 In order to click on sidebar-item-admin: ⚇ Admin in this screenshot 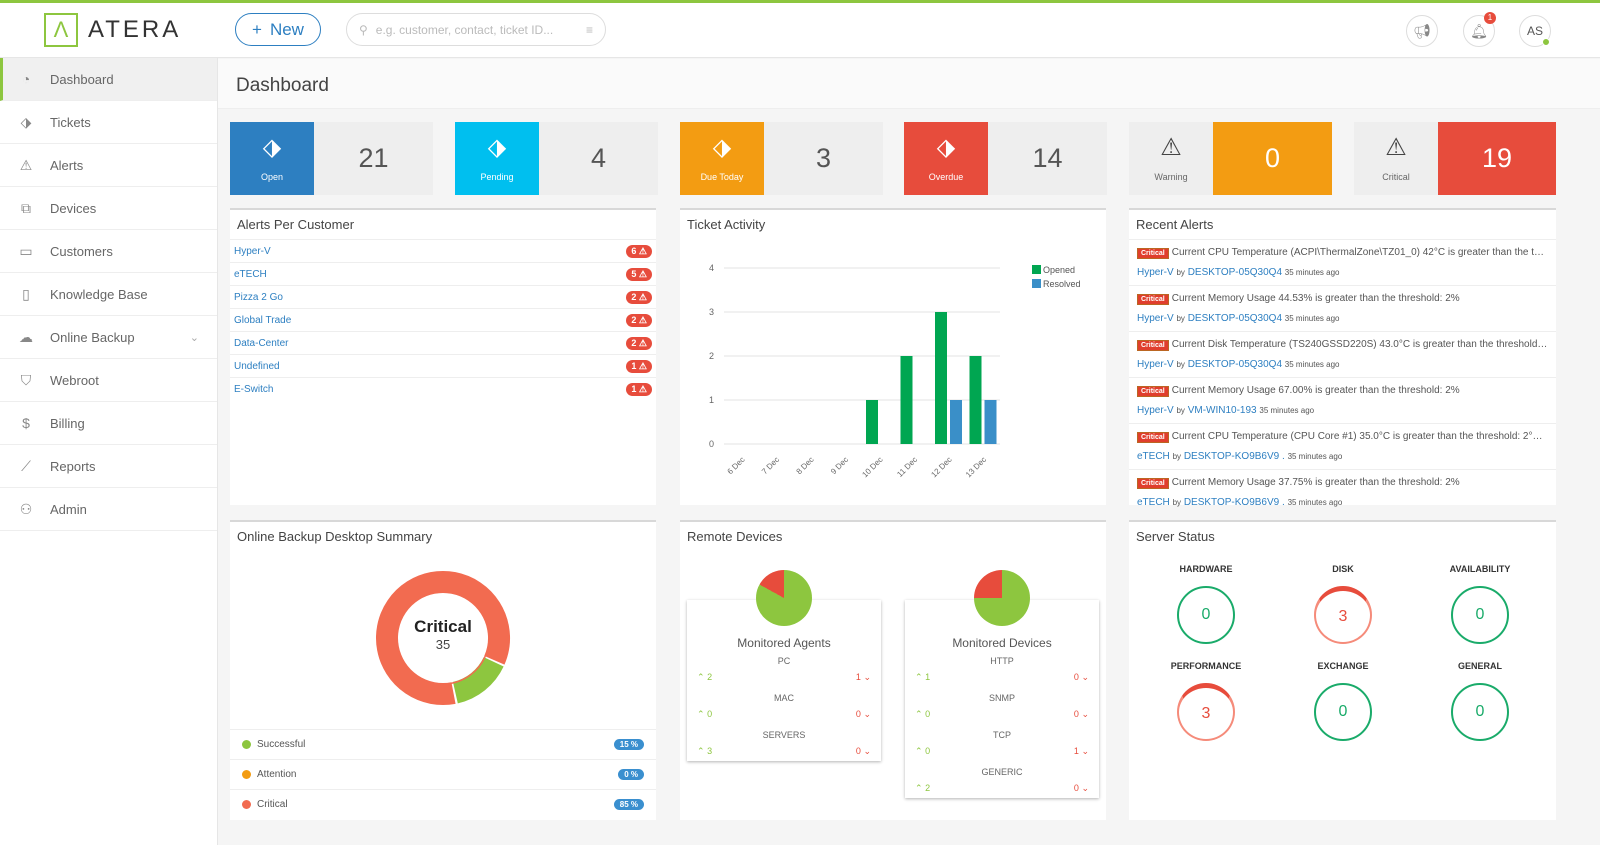, I will do `click(108, 509)`.